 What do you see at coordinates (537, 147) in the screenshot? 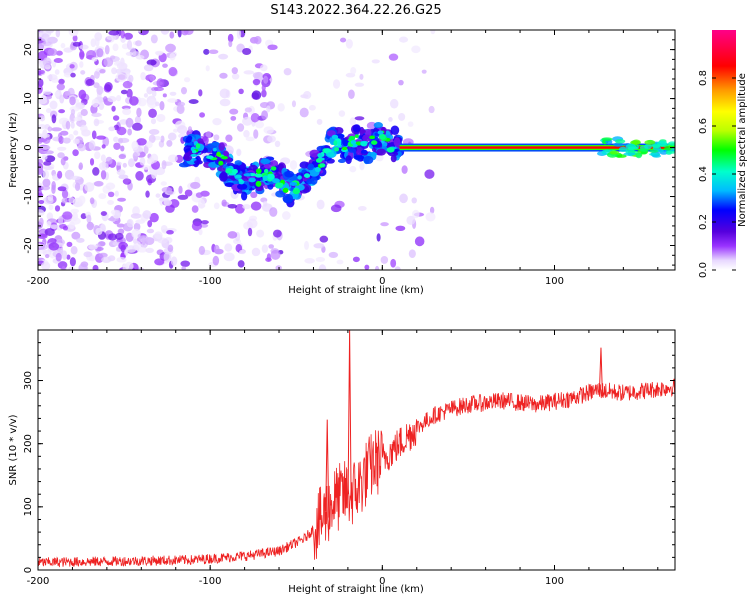
I see `carrier-core` at bounding box center [537, 147].